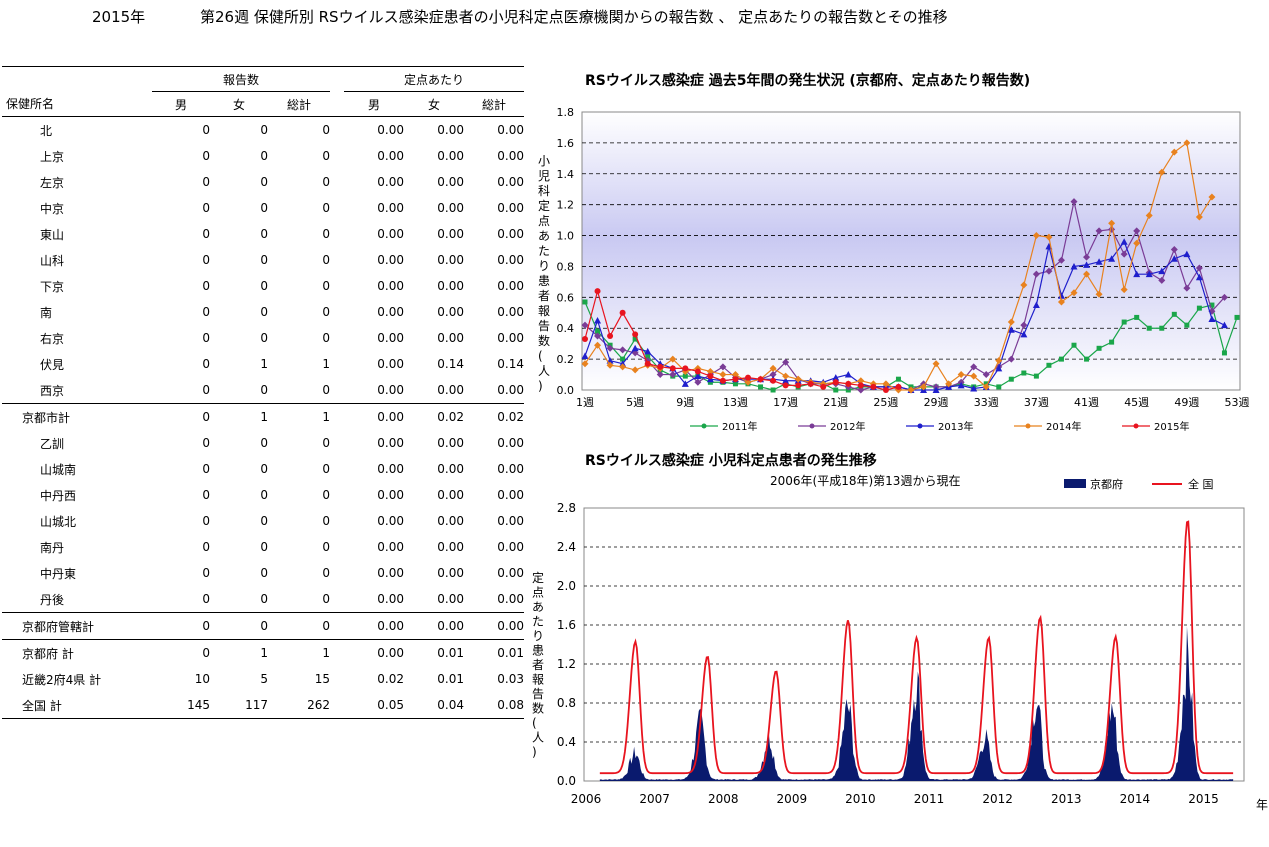  Describe the element at coordinates (494, 652) in the screenshot. I see `table-cell: 0.01` at that location.